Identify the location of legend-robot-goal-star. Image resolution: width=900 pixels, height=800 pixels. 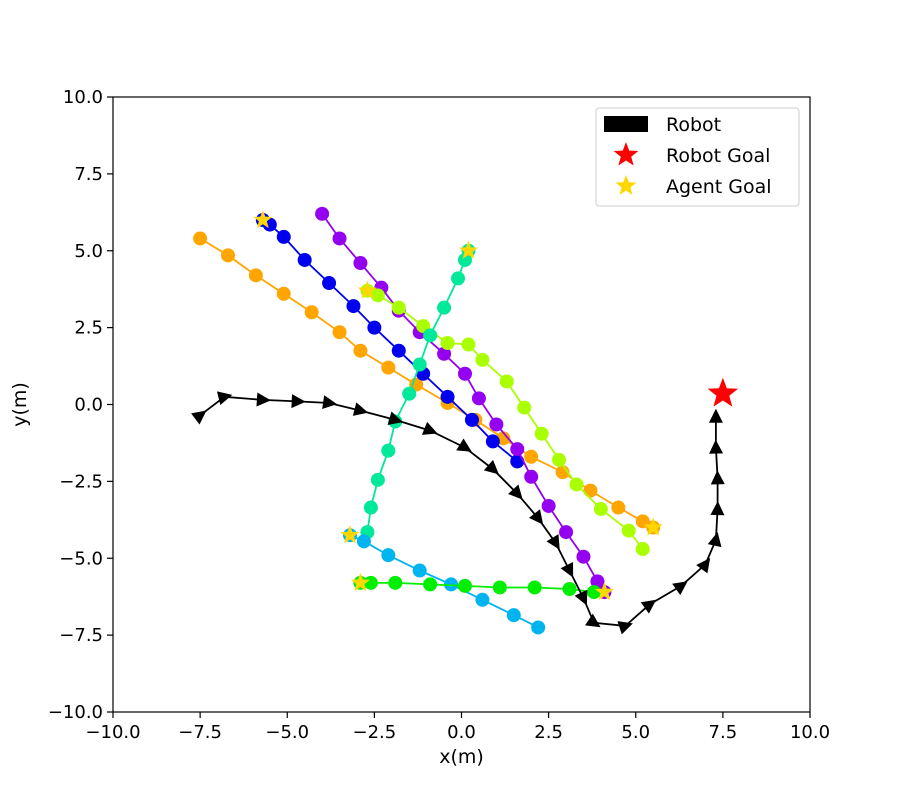
(626, 154).